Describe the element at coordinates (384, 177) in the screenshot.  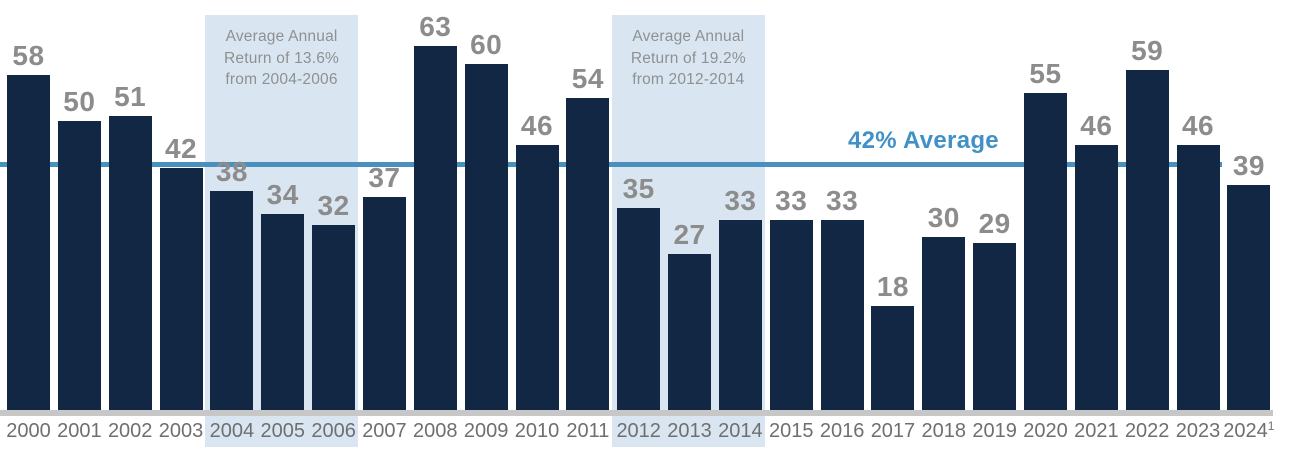
I see `bar-value-label-2007: 37` at that location.